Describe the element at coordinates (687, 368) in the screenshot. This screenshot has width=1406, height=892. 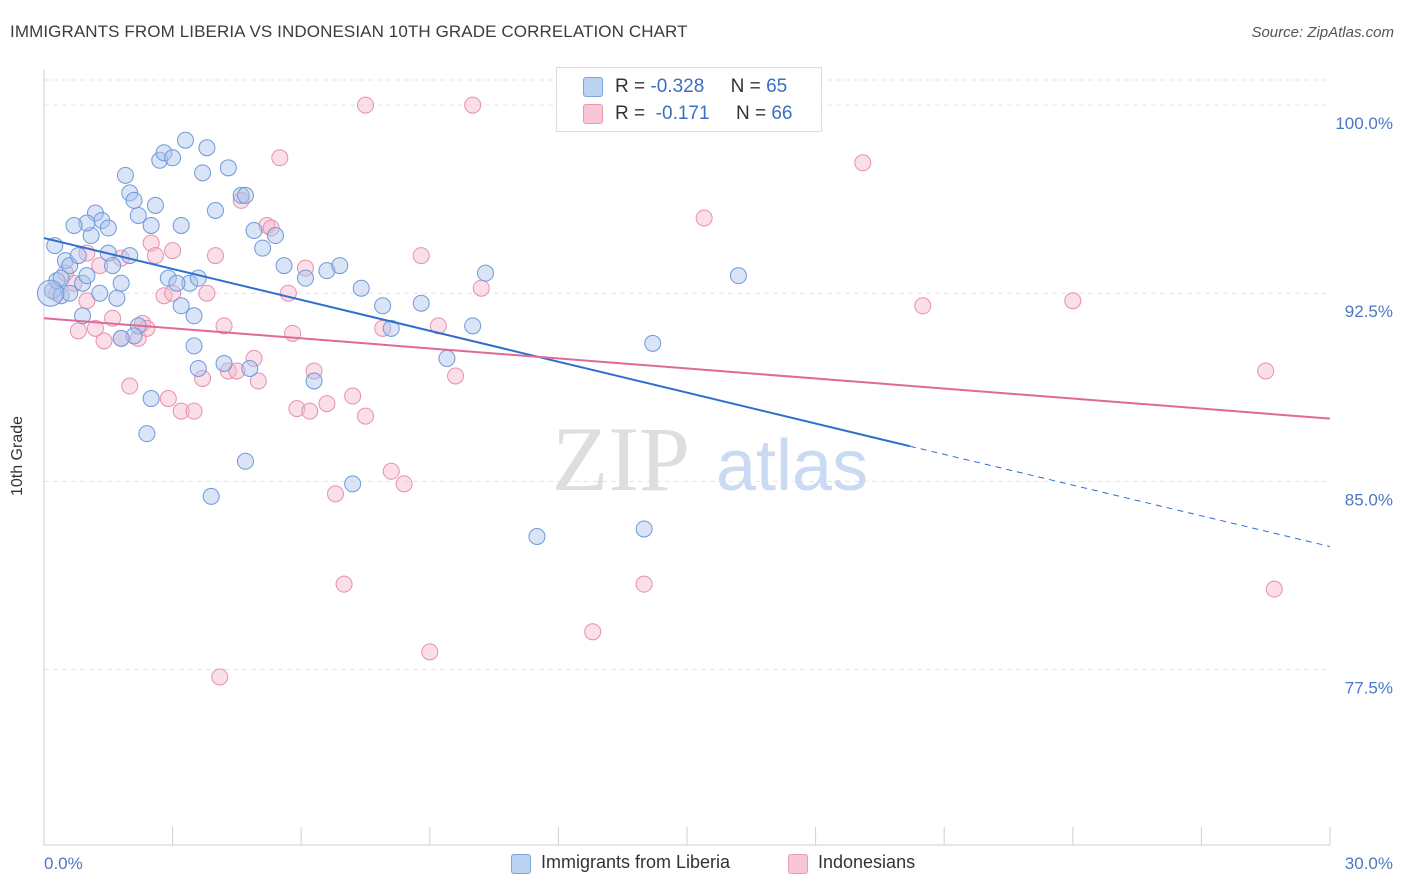
I see `trend-line-indonesians` at that location.